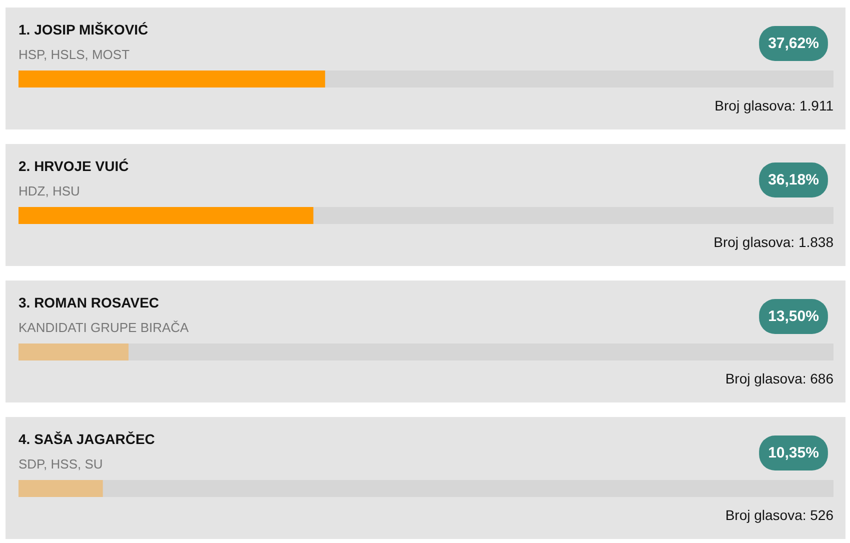 The width and height of the screenshot is (850, 543). Describe the element at coordinates (774, 106) in the screenshot. I see `annotation: Broj glasova: 1.911` at that location.